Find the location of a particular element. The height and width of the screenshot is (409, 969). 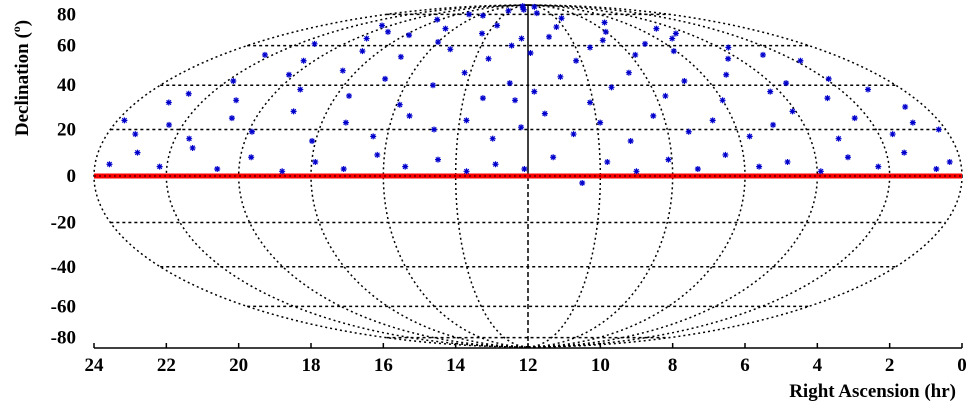

y-tick-label: -40 is located at coordinates (63, 267).